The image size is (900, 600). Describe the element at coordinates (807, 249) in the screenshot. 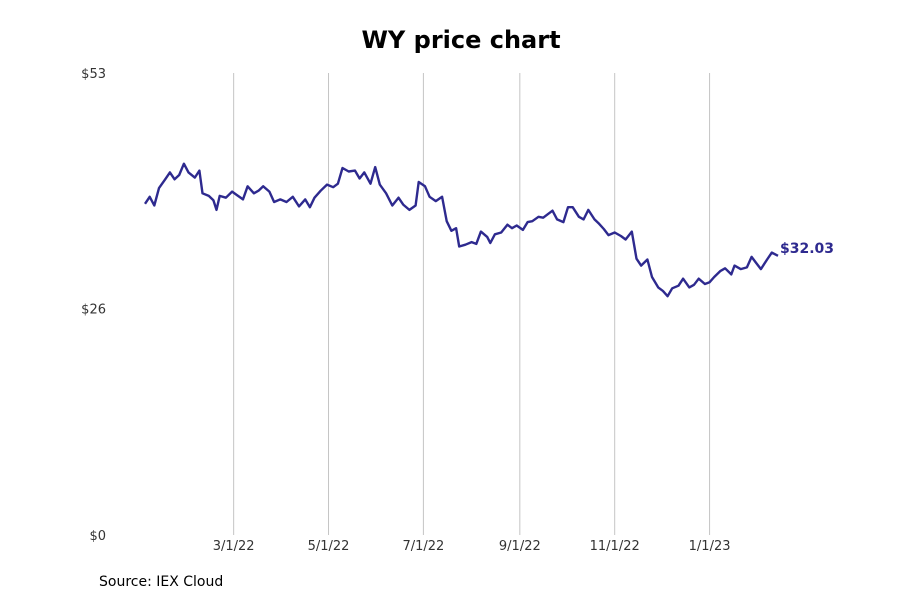

I see `last-price-label: $32.03` at that location.